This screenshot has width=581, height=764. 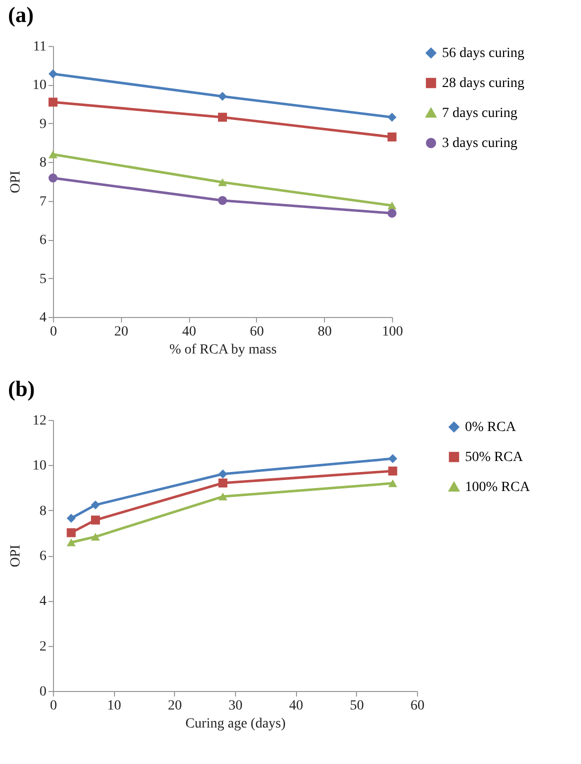 I want to click on x-tick-label: 50, so click(x=357, y=706).